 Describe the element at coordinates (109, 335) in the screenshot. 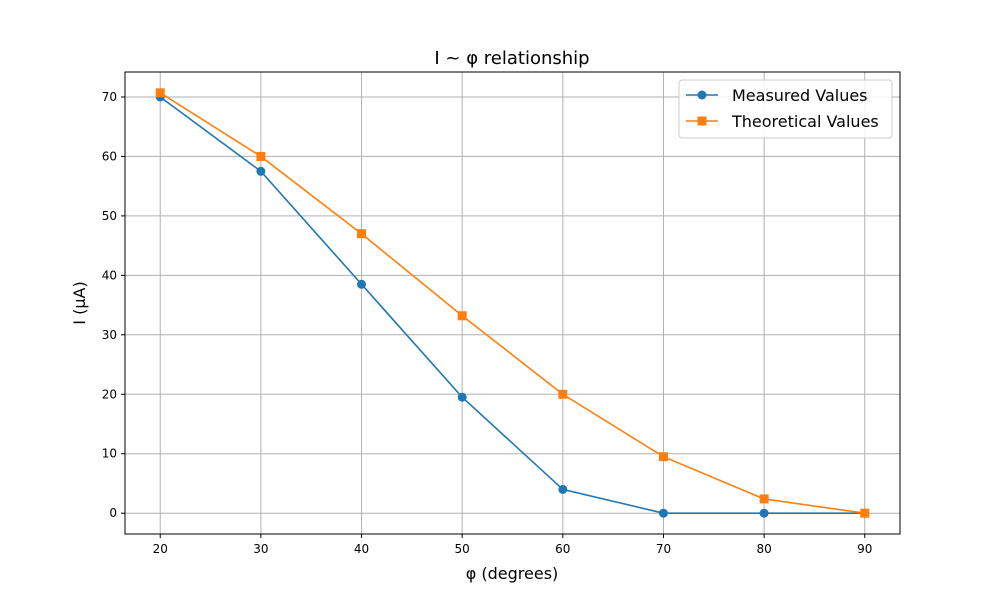

I see `y-tick-label: 30` at that location.